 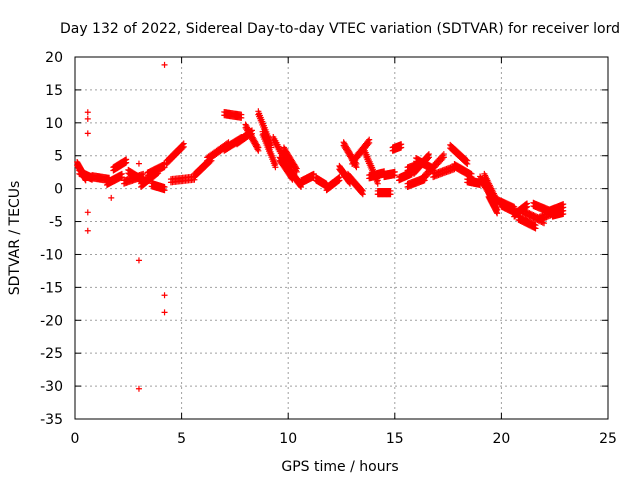 I want to click on y-tick-label: 10, so click(x=54, y=124).